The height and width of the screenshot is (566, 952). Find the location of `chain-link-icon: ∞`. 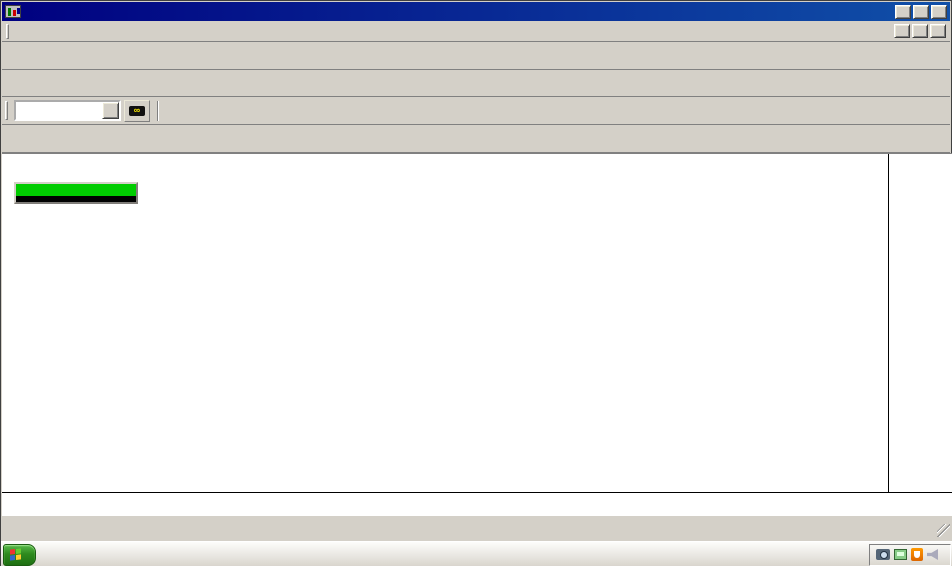

chain-link-icon: ∞ is located at coordinates (137, 110).